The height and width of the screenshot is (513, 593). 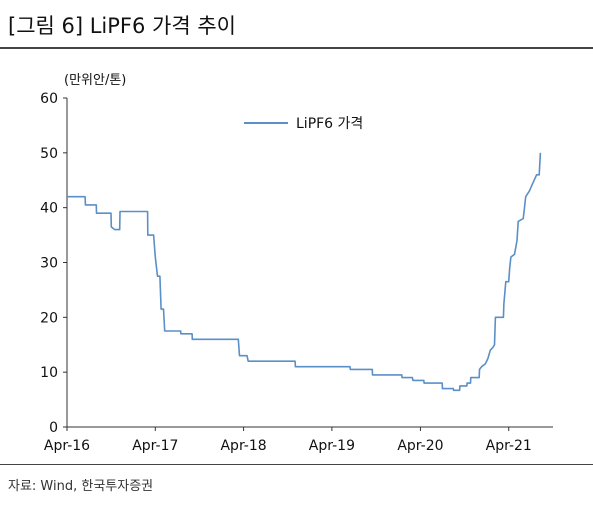 What do you see at coordinates (49, 154) in the screenshot?
I see `y-tick-label: 50` at bounding box center [49, 154].